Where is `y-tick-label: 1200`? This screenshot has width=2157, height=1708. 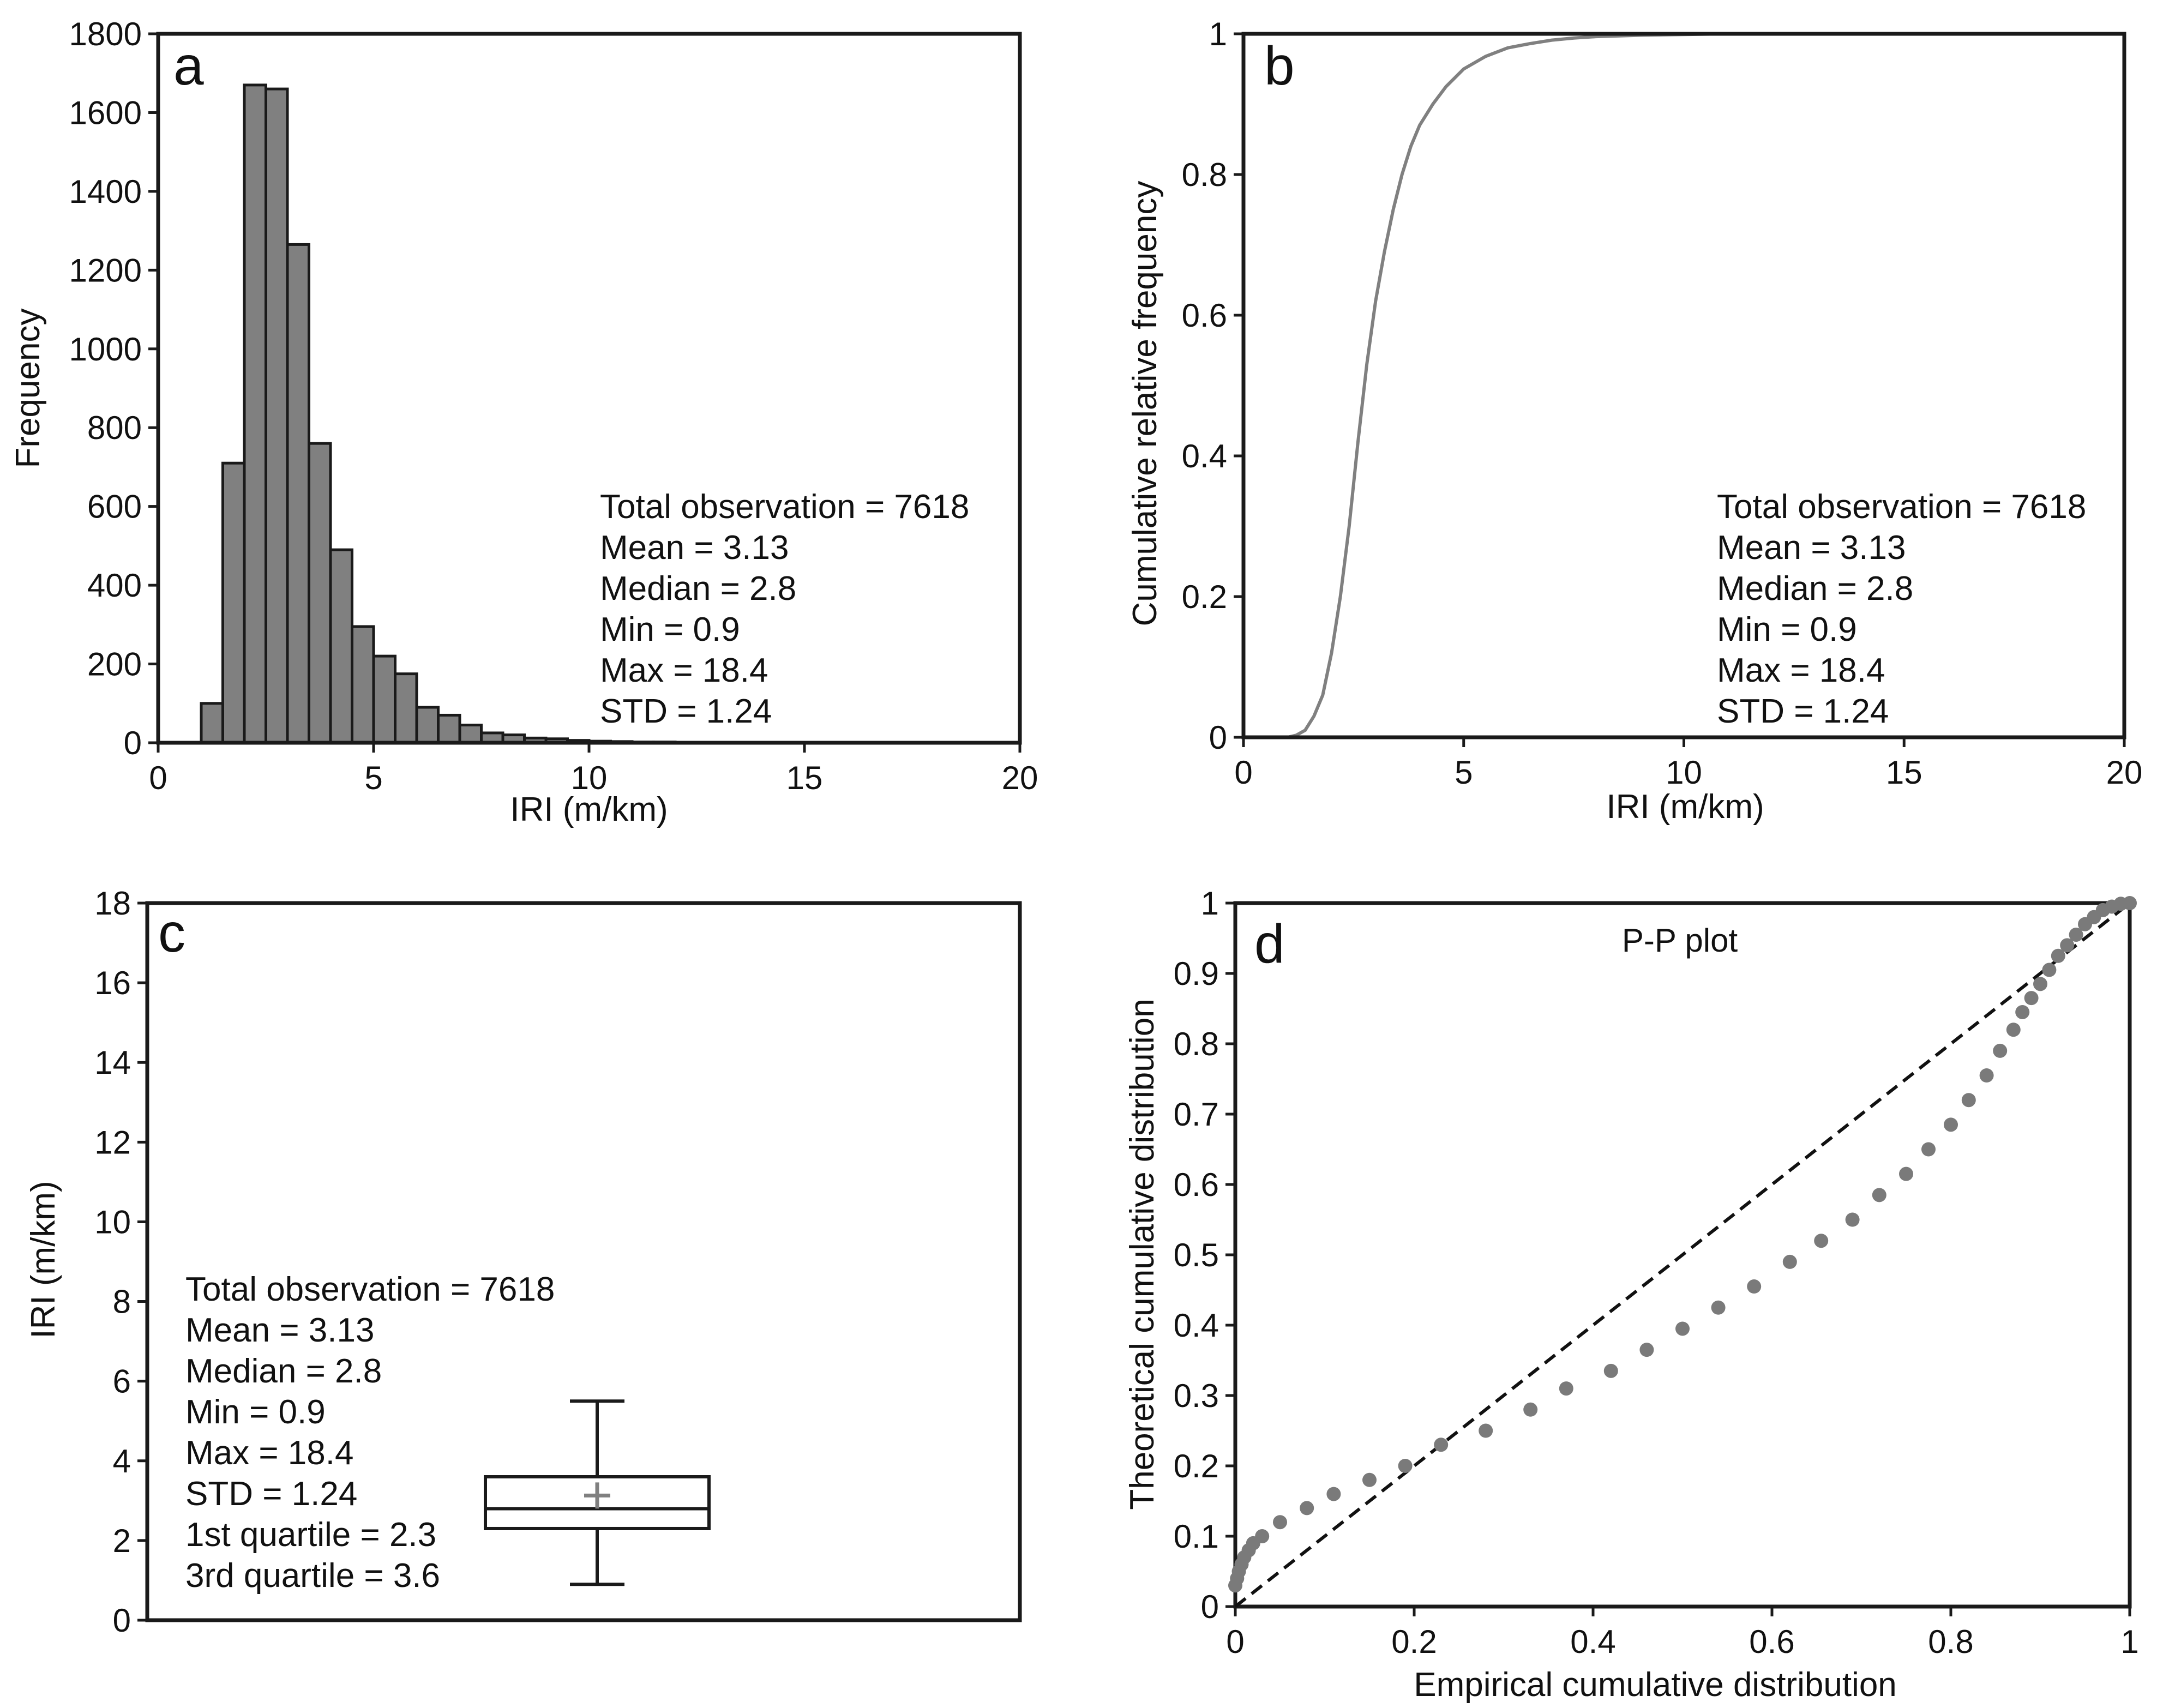
y-tick-label: 1200 is located at coordinates (105, 270).